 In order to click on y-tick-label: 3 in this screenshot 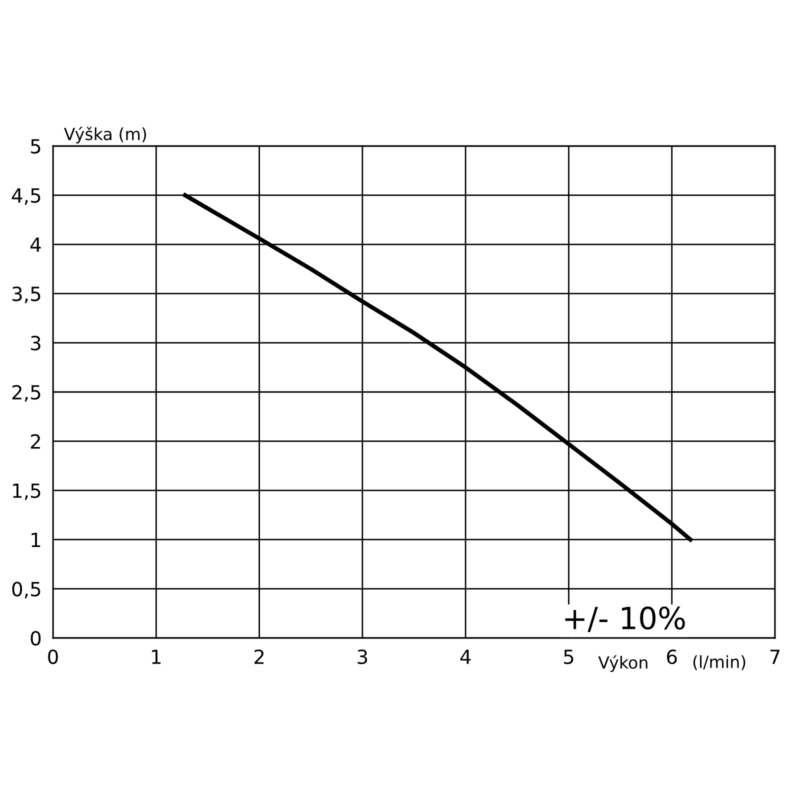, I will do `click(35, 343)`.